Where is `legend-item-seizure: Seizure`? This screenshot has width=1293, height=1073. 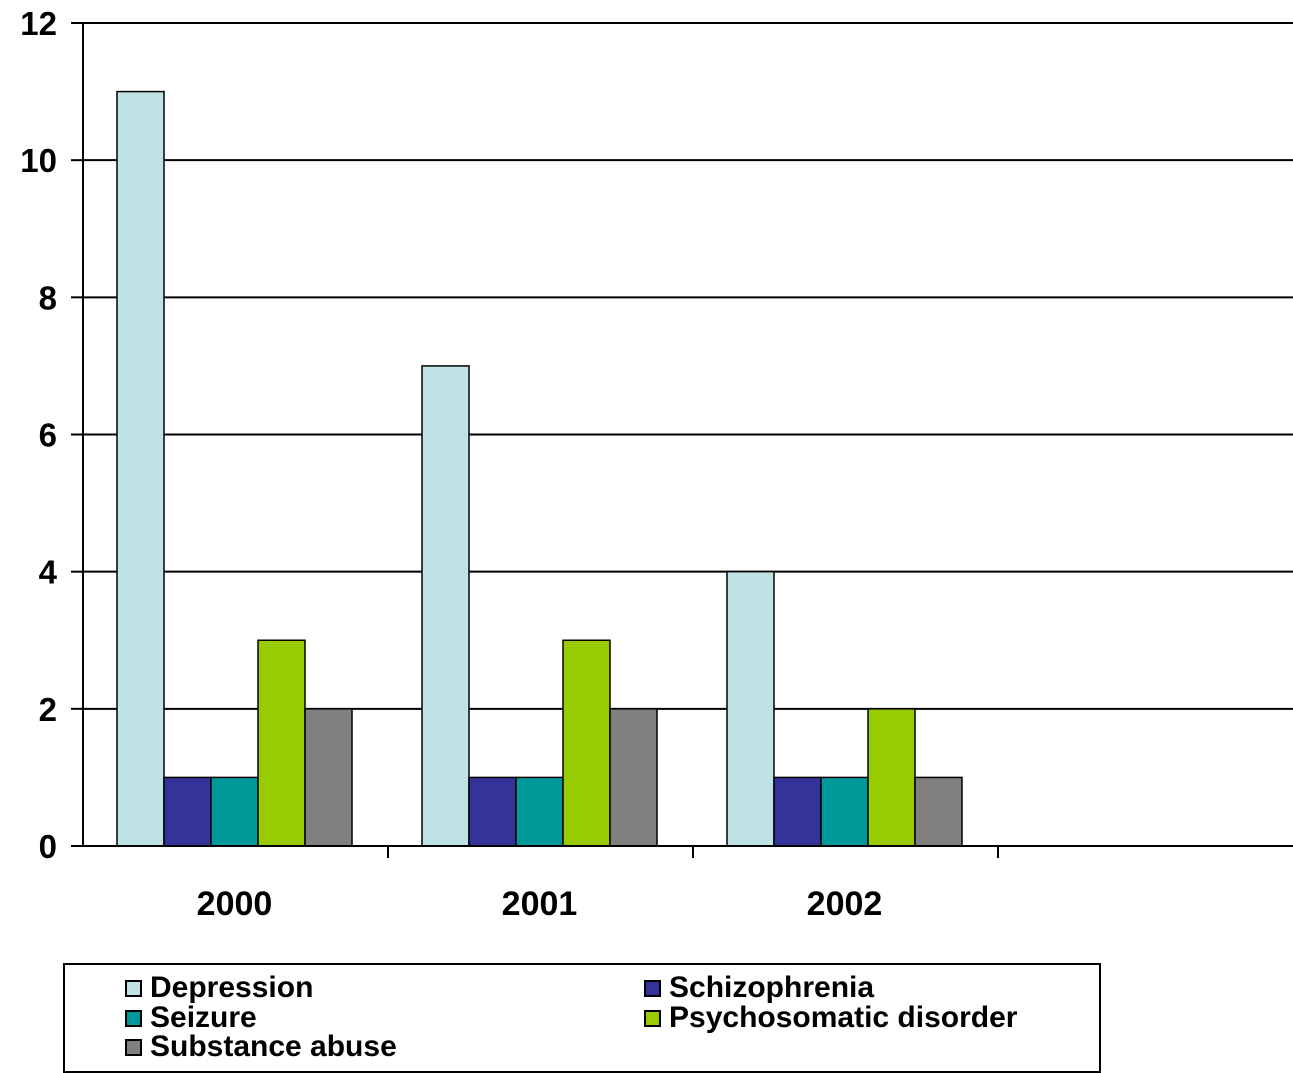 legend-item-seizure: Seizure is located at coordinates (191, 1017).